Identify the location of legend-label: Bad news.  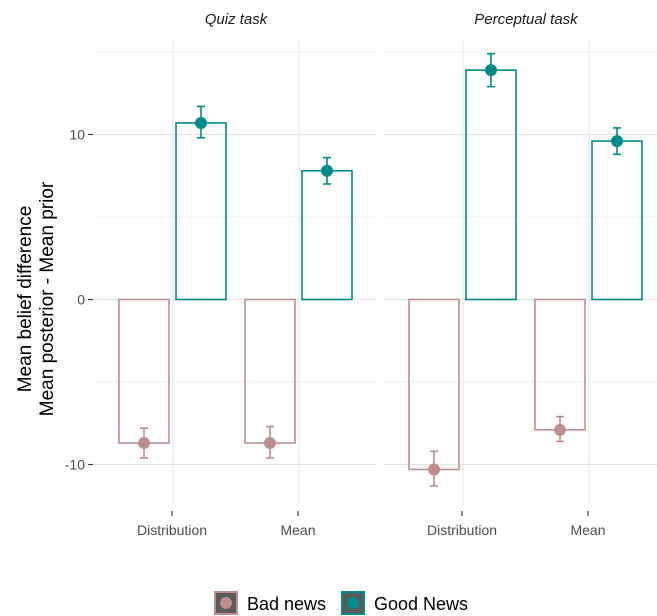
(286, 604).